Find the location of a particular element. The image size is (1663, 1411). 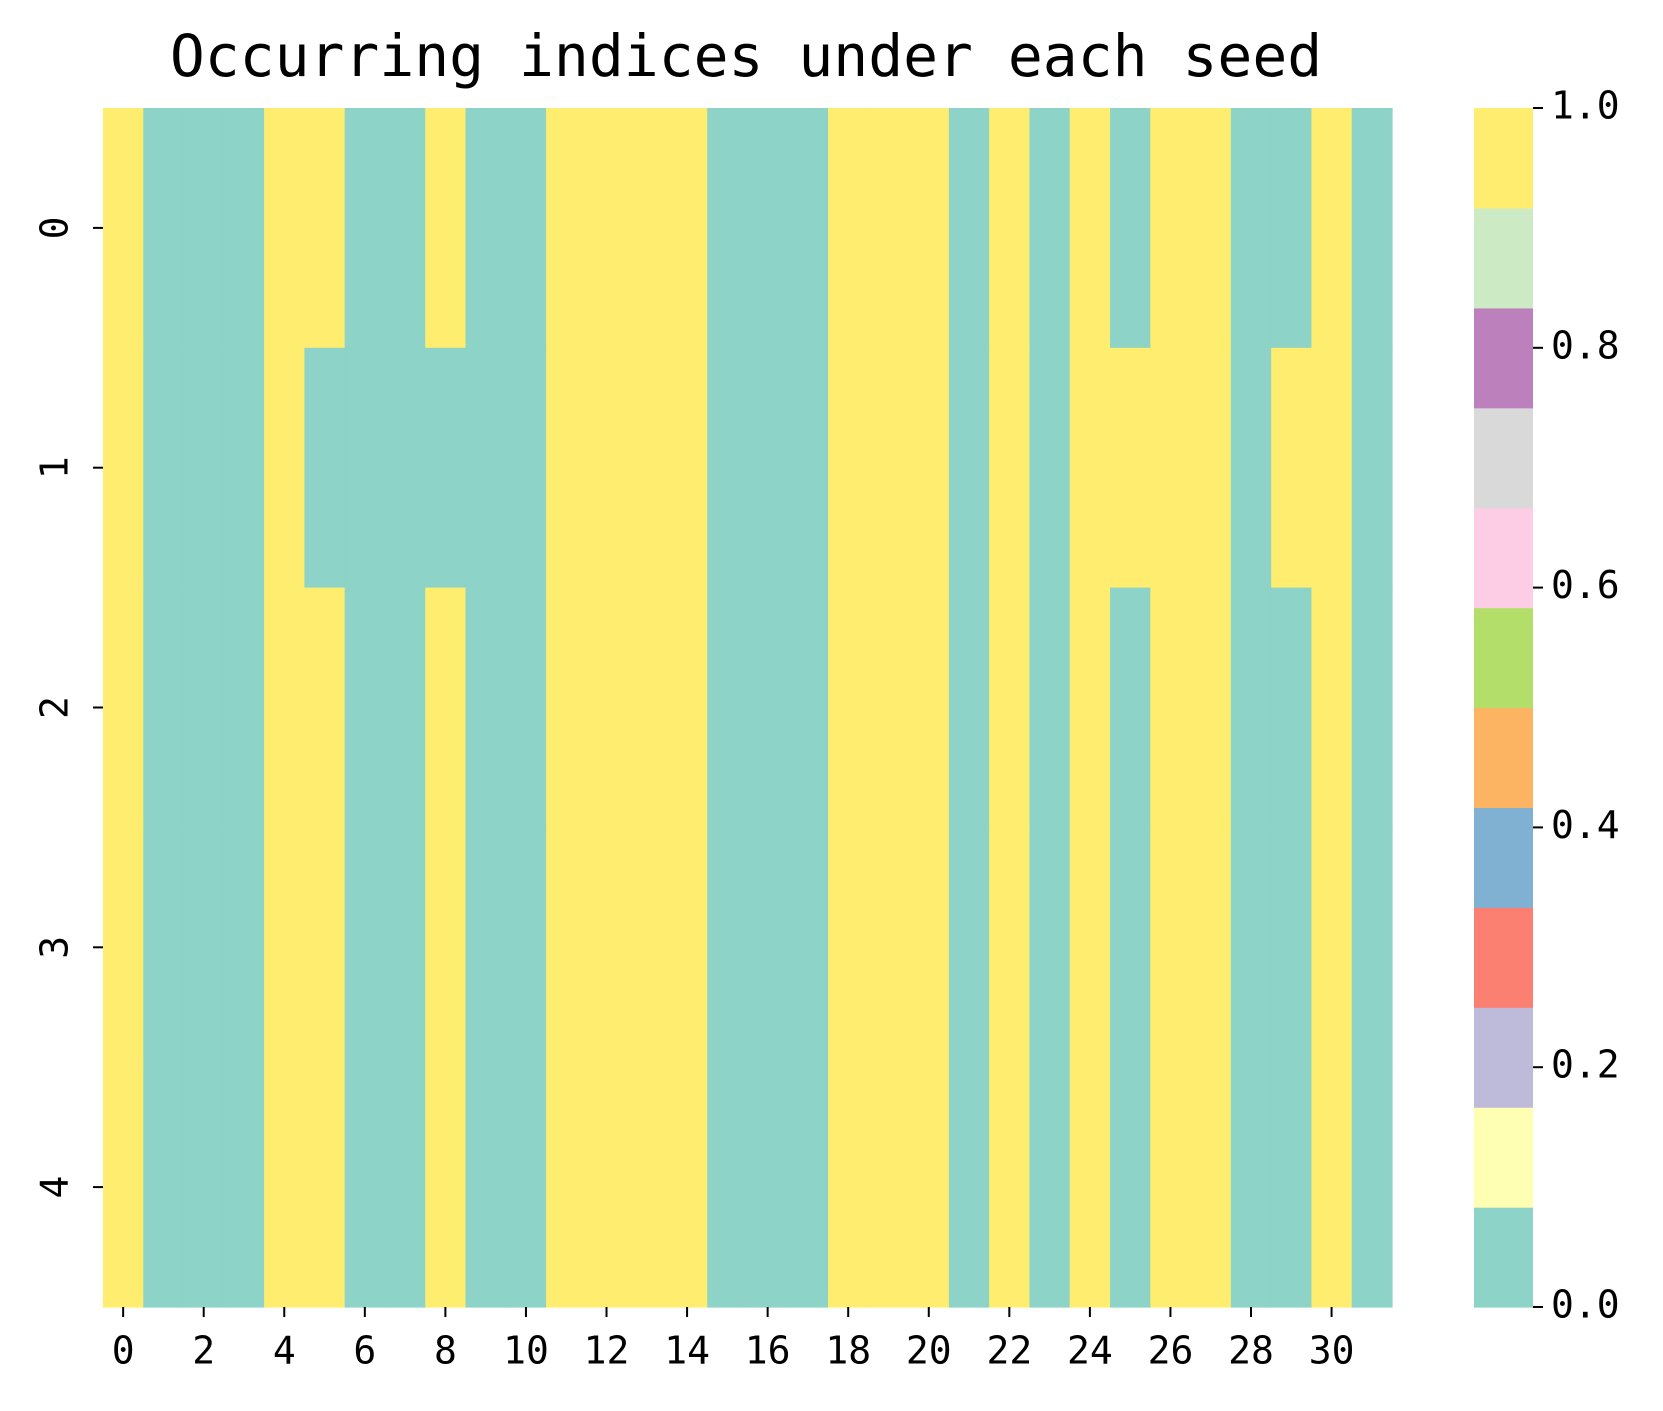

x-tick-label: 26 is located at coordinates (1171, 1351).